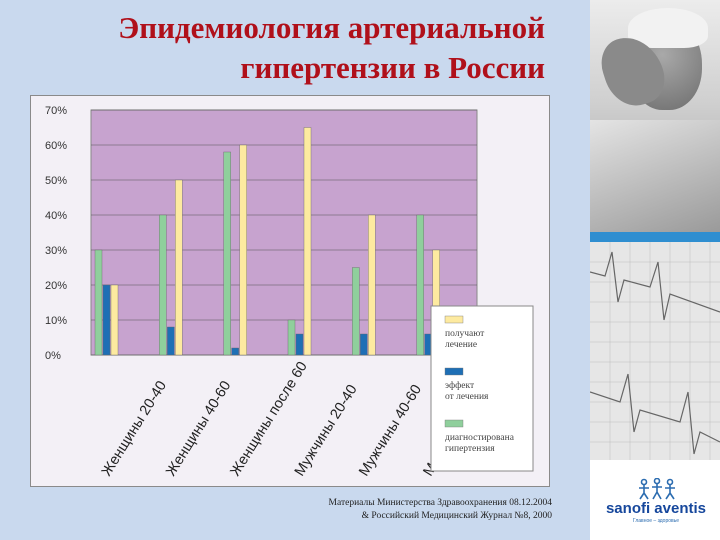  What do you see at coordinates (657, 489) in the screenshot?
I see `people-logo-icon` at bounding box center [657, 489].